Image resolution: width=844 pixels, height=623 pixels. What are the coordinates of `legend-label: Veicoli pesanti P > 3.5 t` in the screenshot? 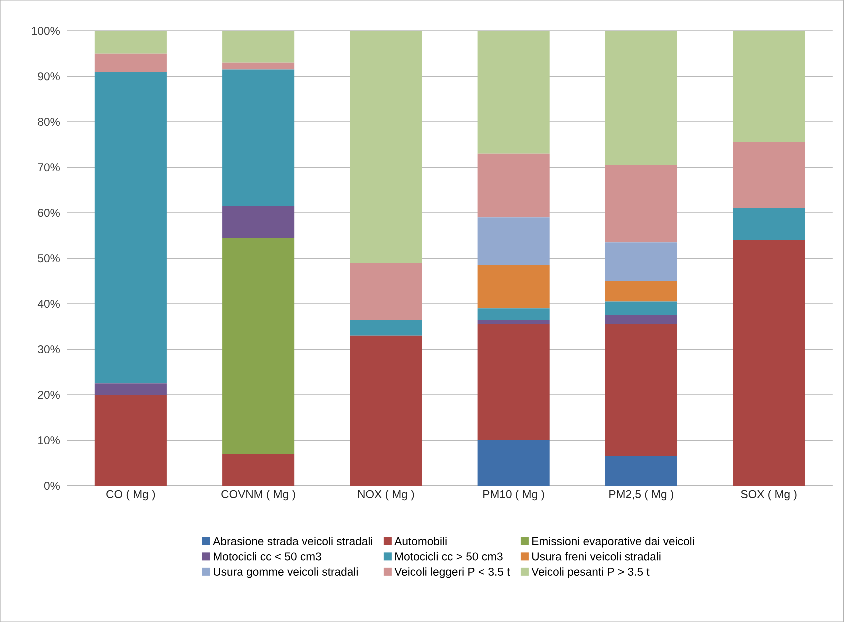 It's located at (591, 573).